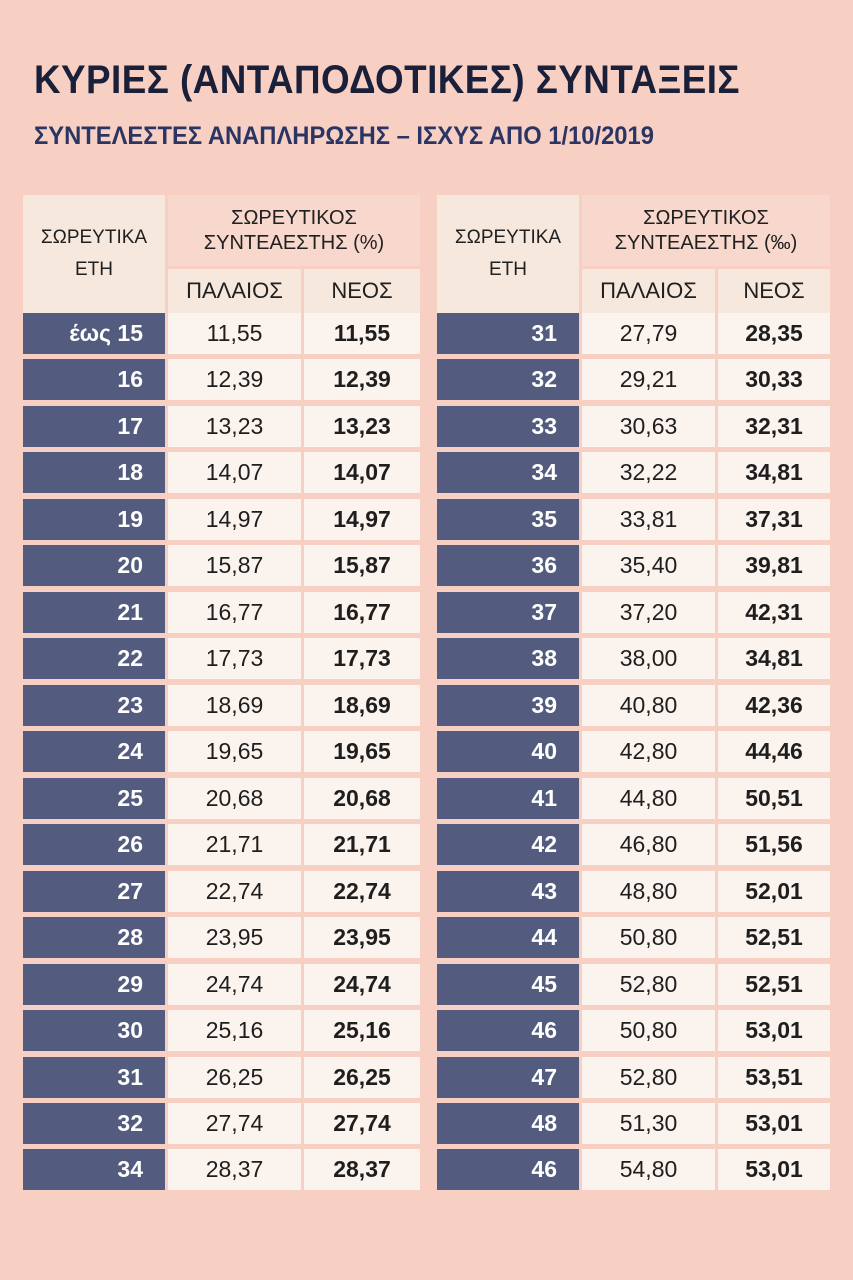  Describe the element at coordinates (94, 612) in the screenshot. I see `cell-years: 21` at that location.